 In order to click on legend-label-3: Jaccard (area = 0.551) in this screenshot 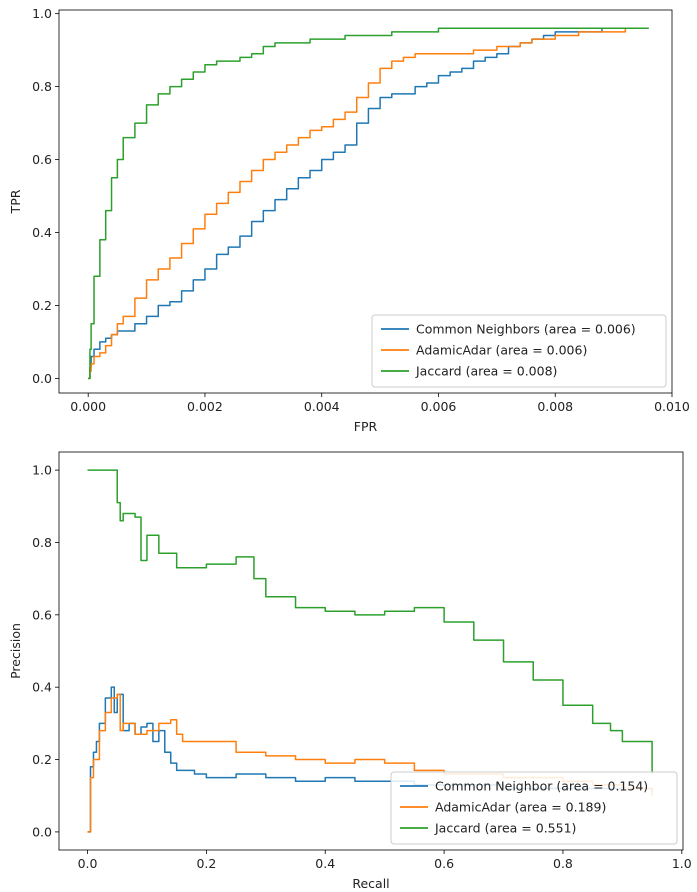, I will do `click(505, 828)`.